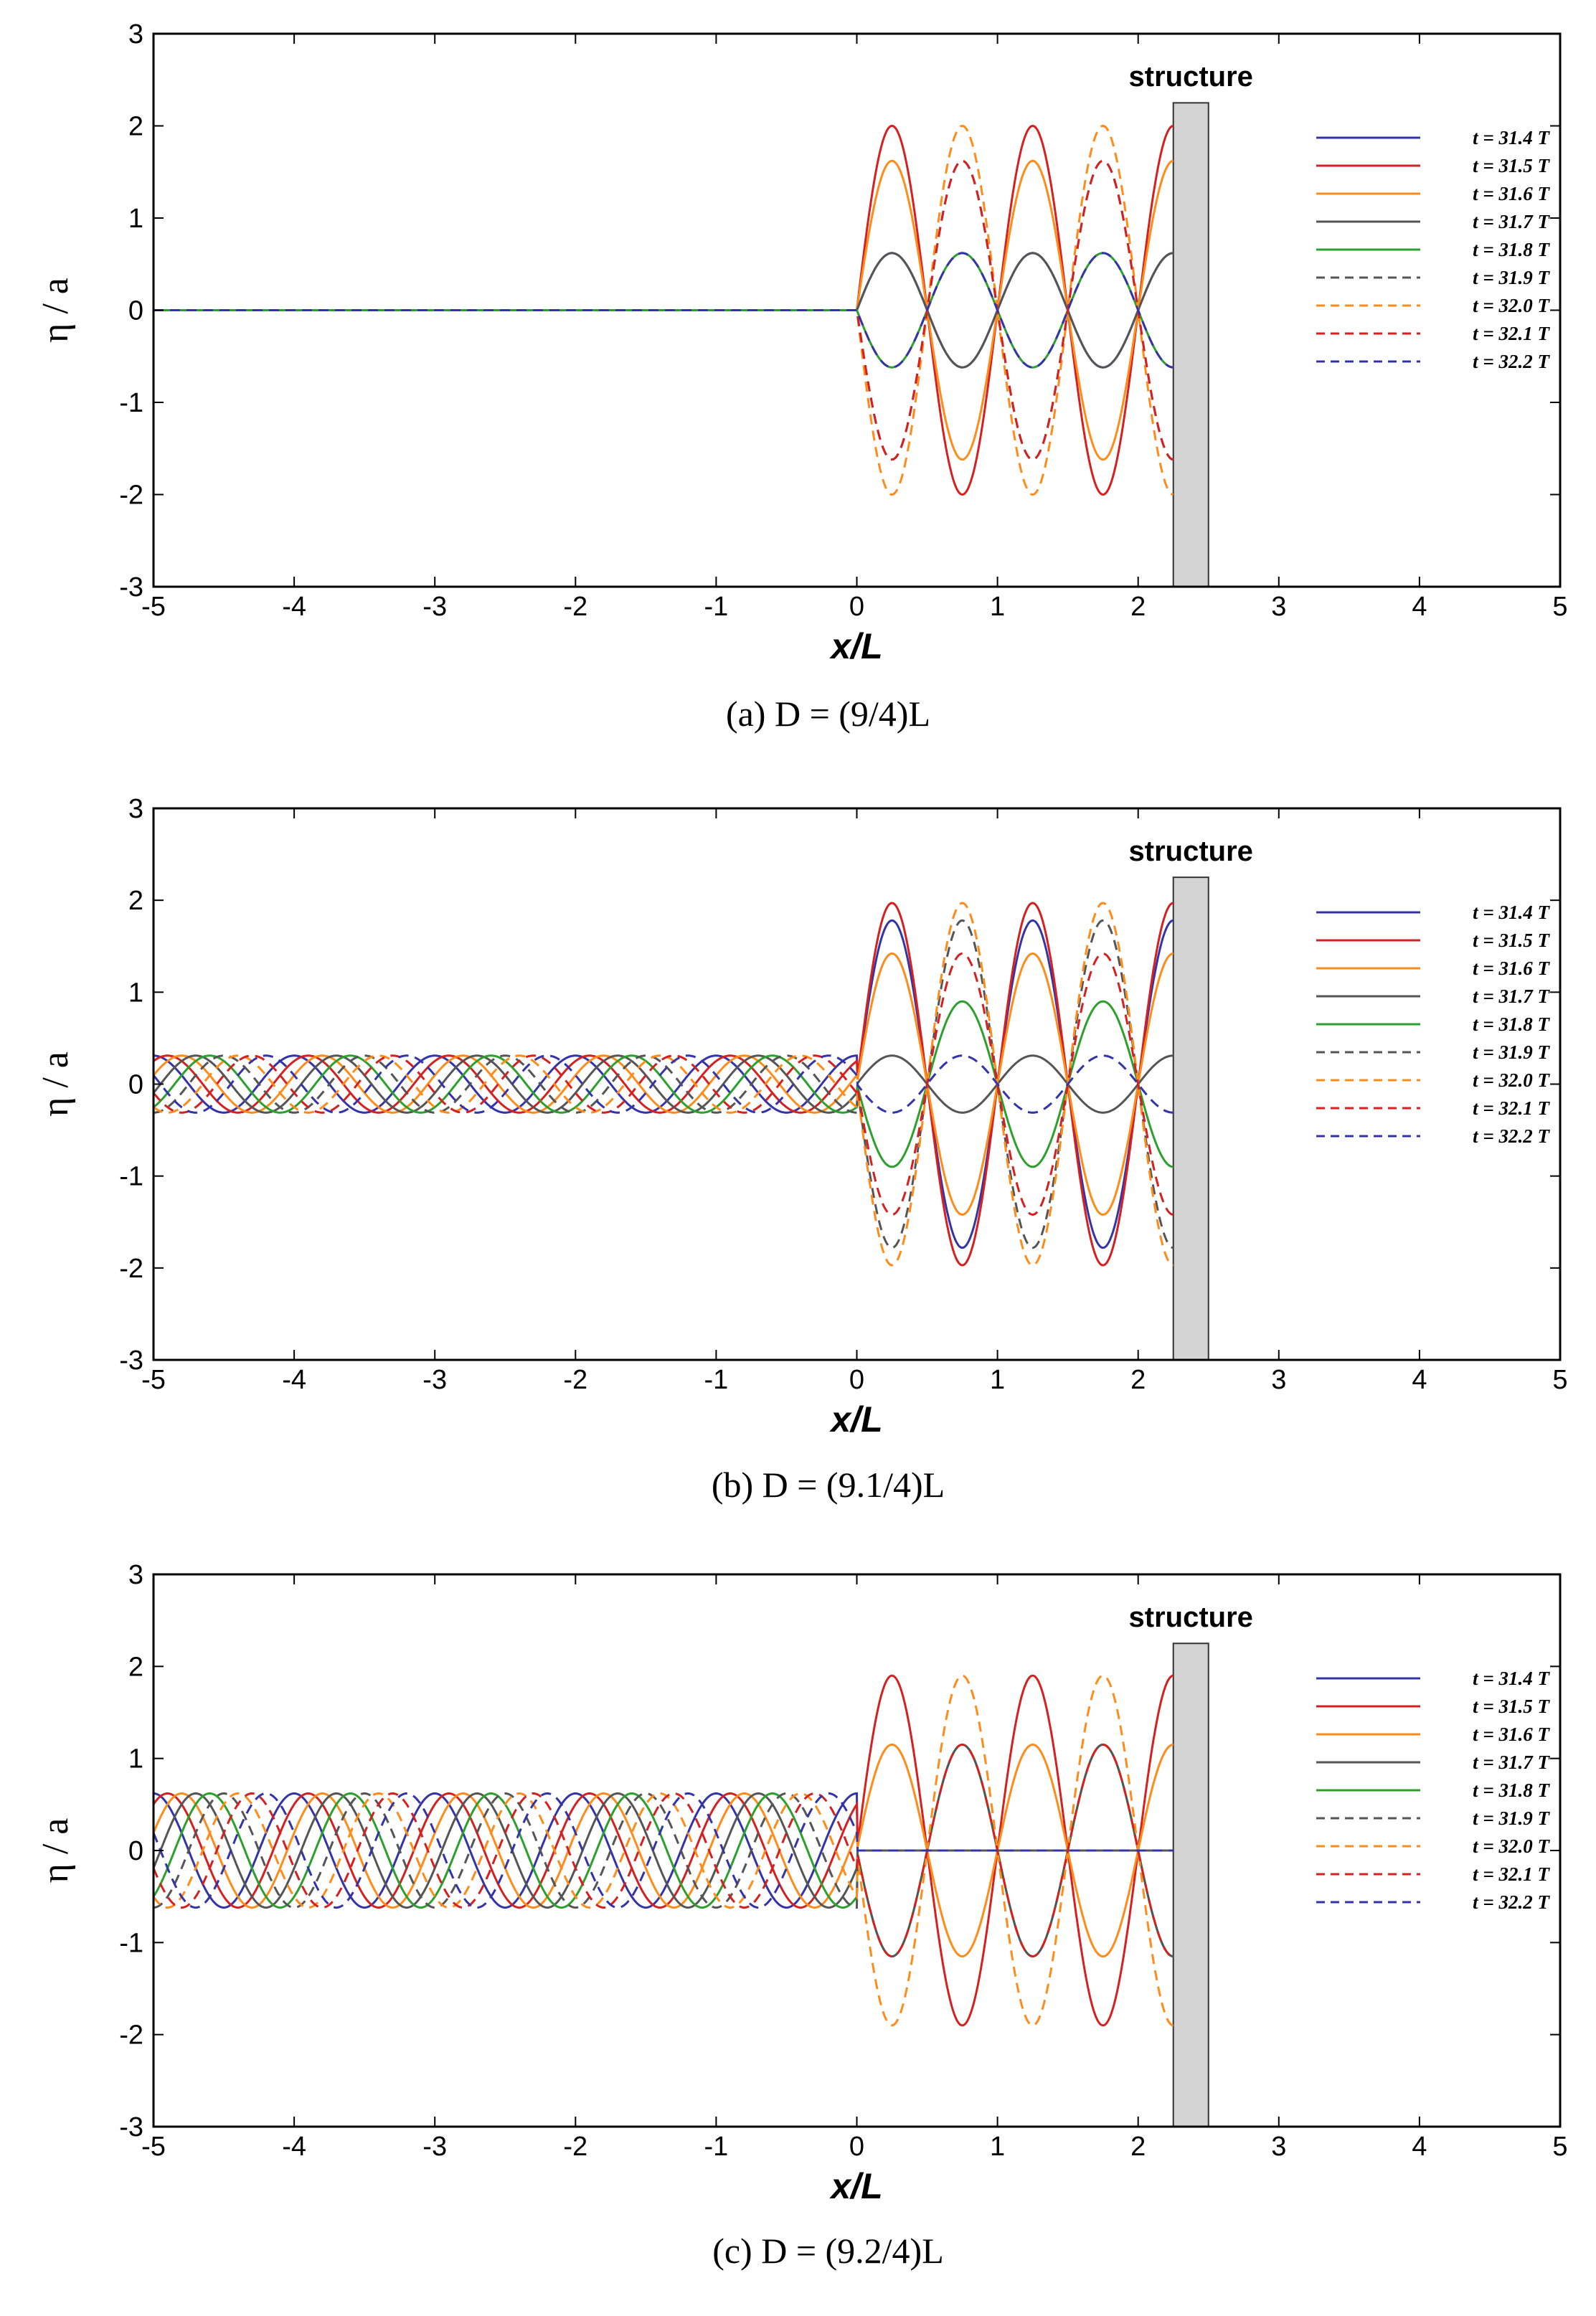  What do you see at coordinates (1559, 2147) in the screenshot?
I see `x-tick-label: 5` at bounding box center [1559, 2147].